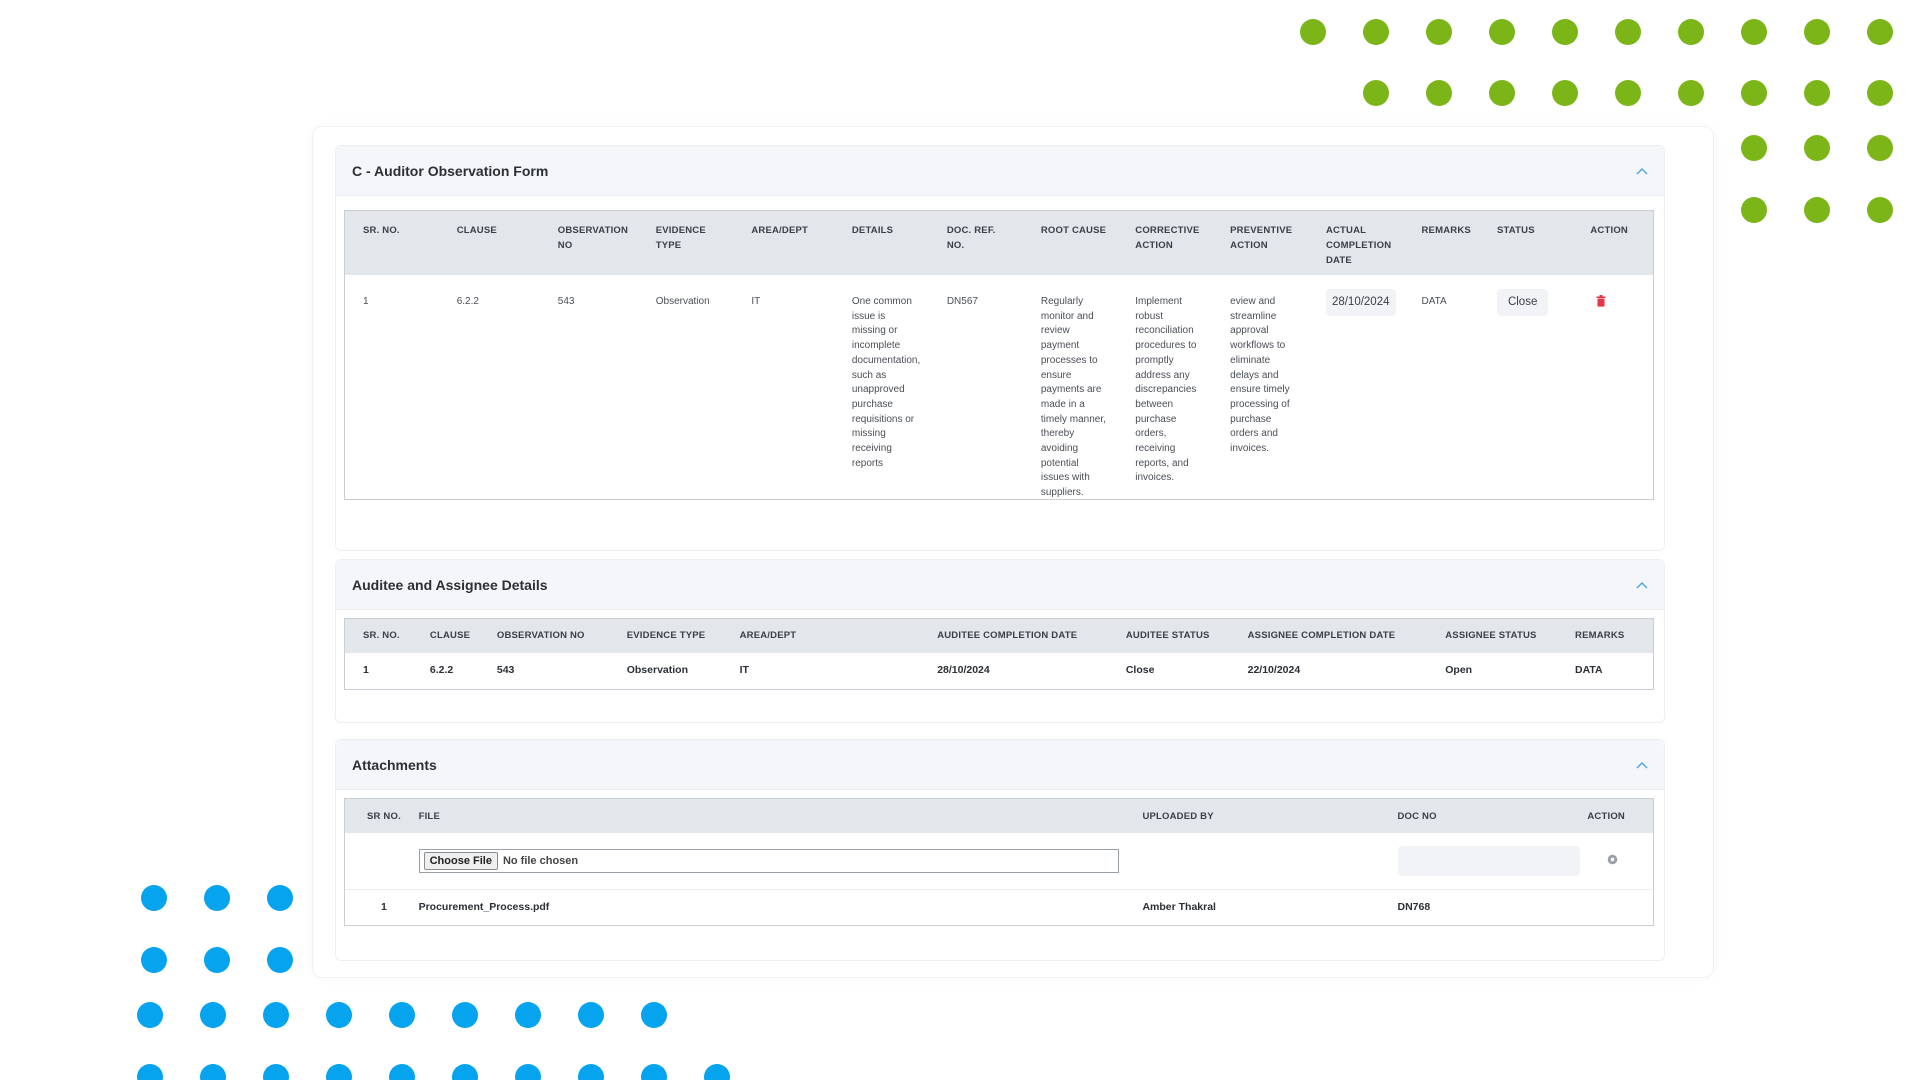  Describe the element at coordinates (1274, 670) in the screenshot. I see `assignee-completion-date-cell: 22/10/2024` at that location.